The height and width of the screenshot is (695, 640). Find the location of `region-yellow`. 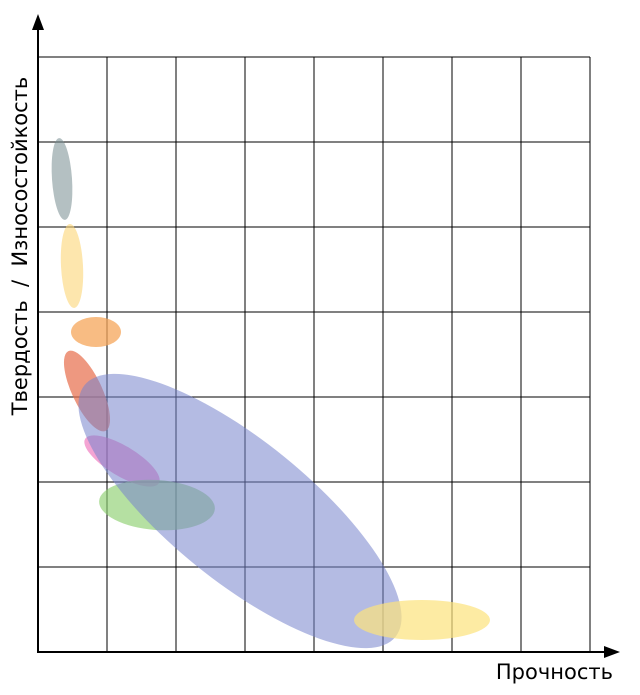

region-yellow is located at coordinates (422, 620).